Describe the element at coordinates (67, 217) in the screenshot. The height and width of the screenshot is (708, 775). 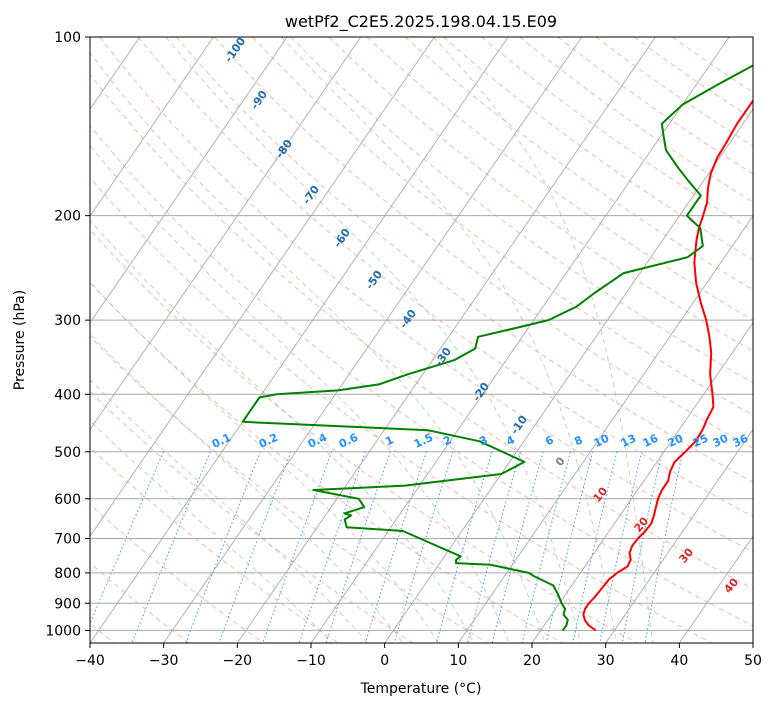
I see `y-tick-label: 200` at that location.